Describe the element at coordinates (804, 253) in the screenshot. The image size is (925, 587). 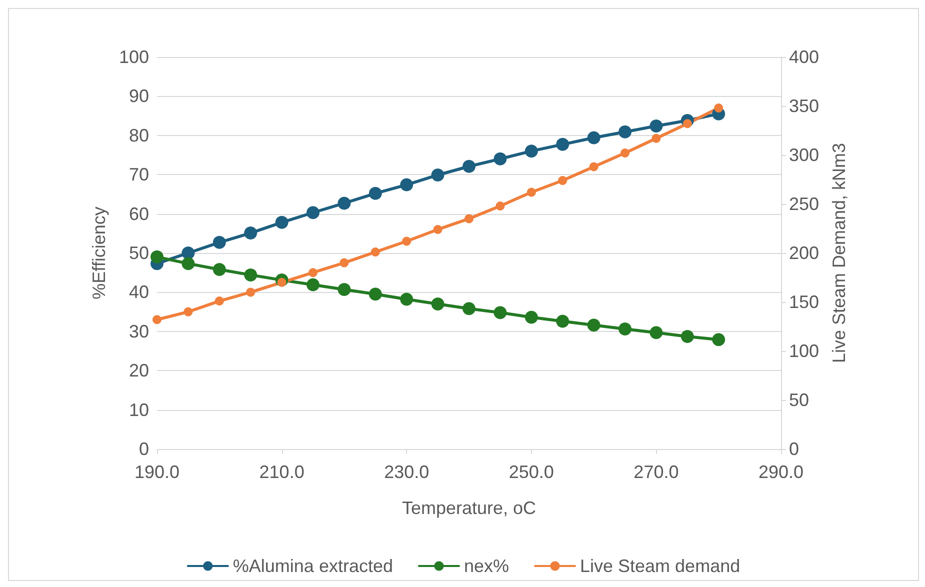
I see `y2-tick-label: 200` at that location.